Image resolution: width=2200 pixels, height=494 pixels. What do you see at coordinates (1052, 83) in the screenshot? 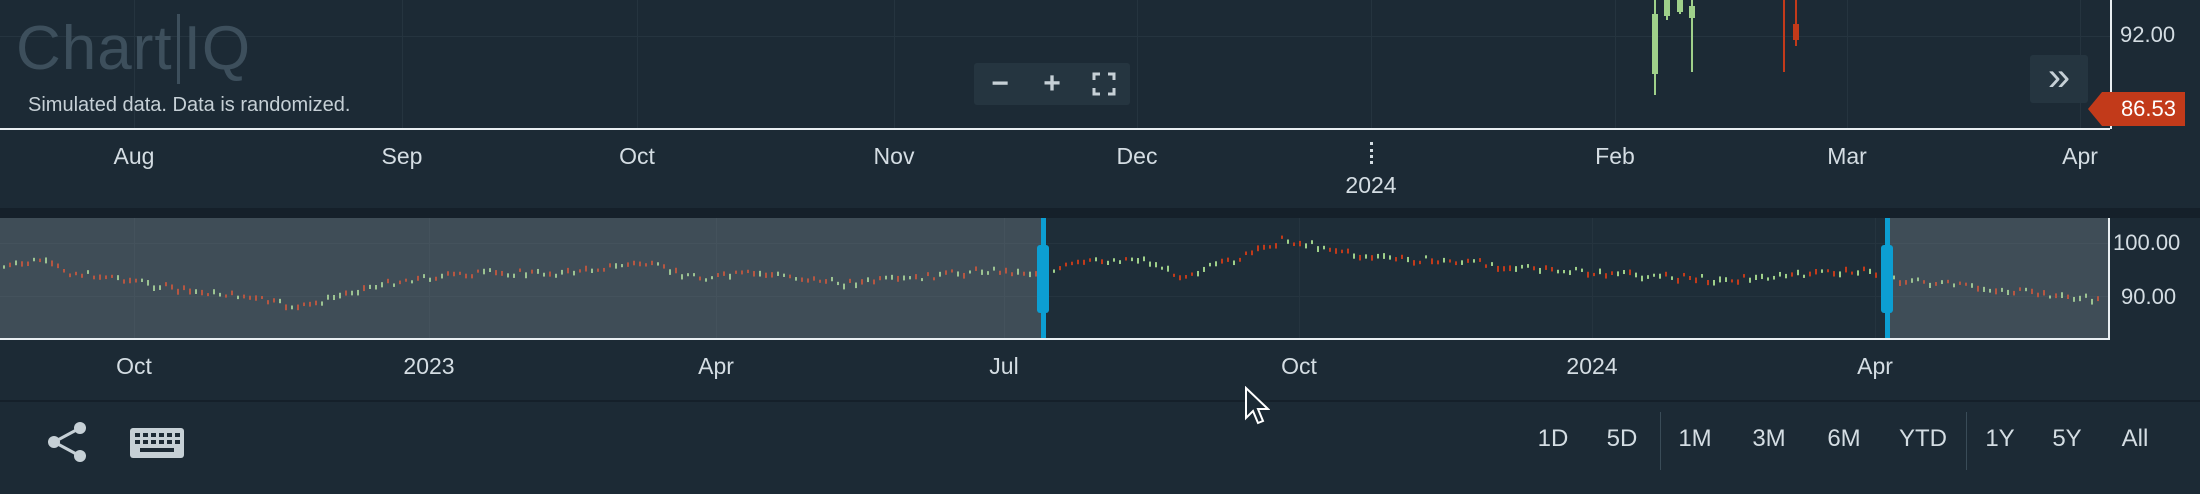
I see `zoom-in-button: +` at bounding box center [1052, 83].